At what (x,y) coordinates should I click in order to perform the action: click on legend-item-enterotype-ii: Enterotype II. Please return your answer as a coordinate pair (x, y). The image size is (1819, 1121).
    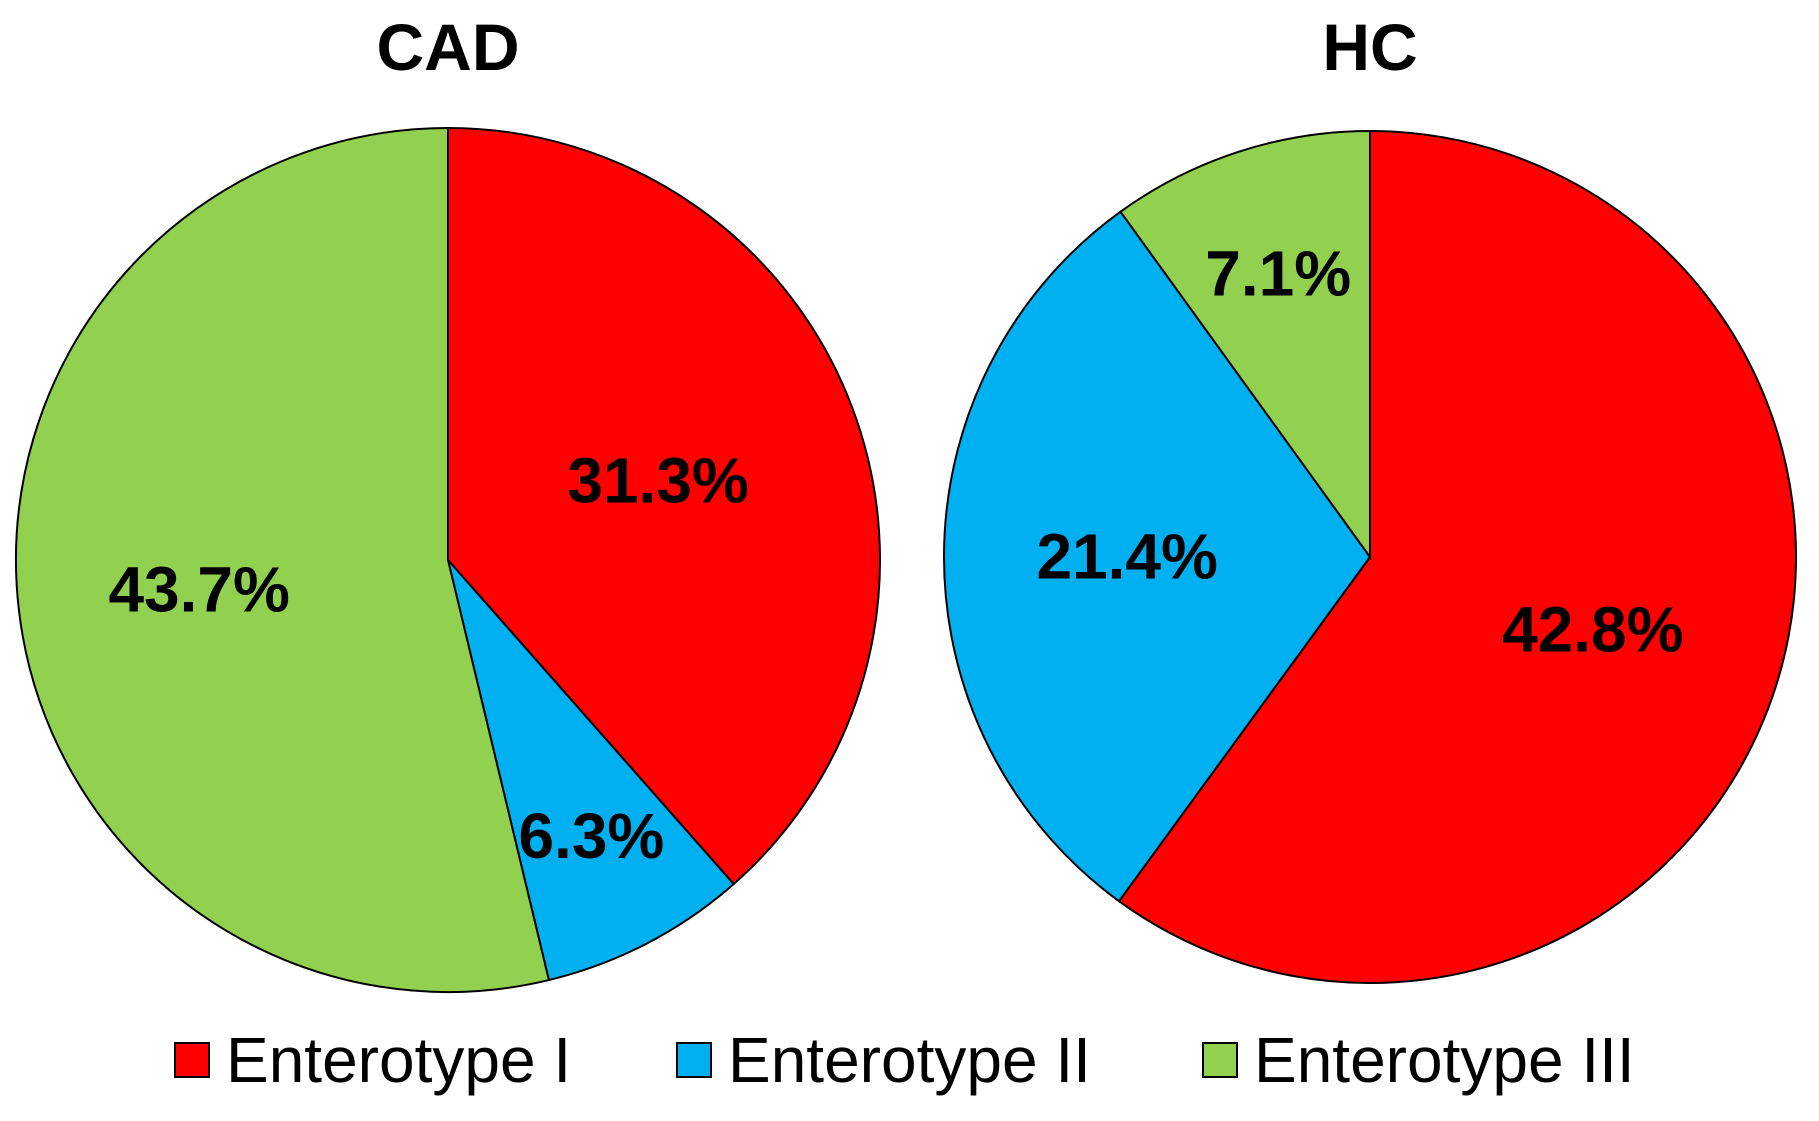
    Looking at the image, I should click on (883, 1060).